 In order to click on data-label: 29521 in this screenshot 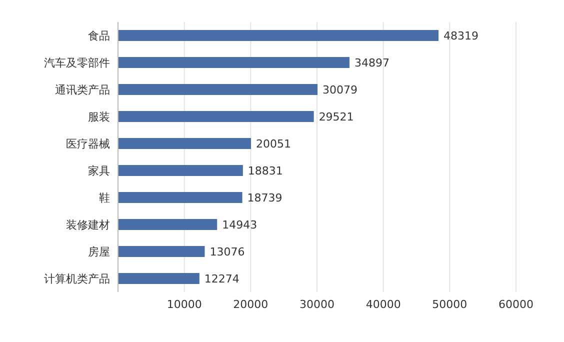, I will do `click(336, 117)`.